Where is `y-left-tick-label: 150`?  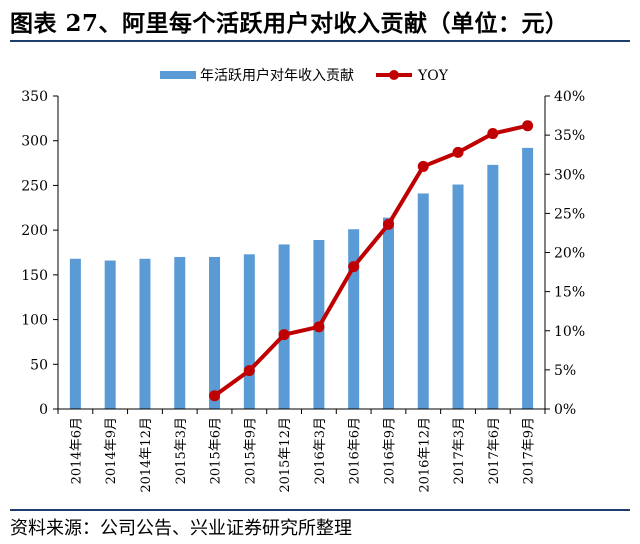
y-left-tick-label: 150 is located at coordinates (34, 276).